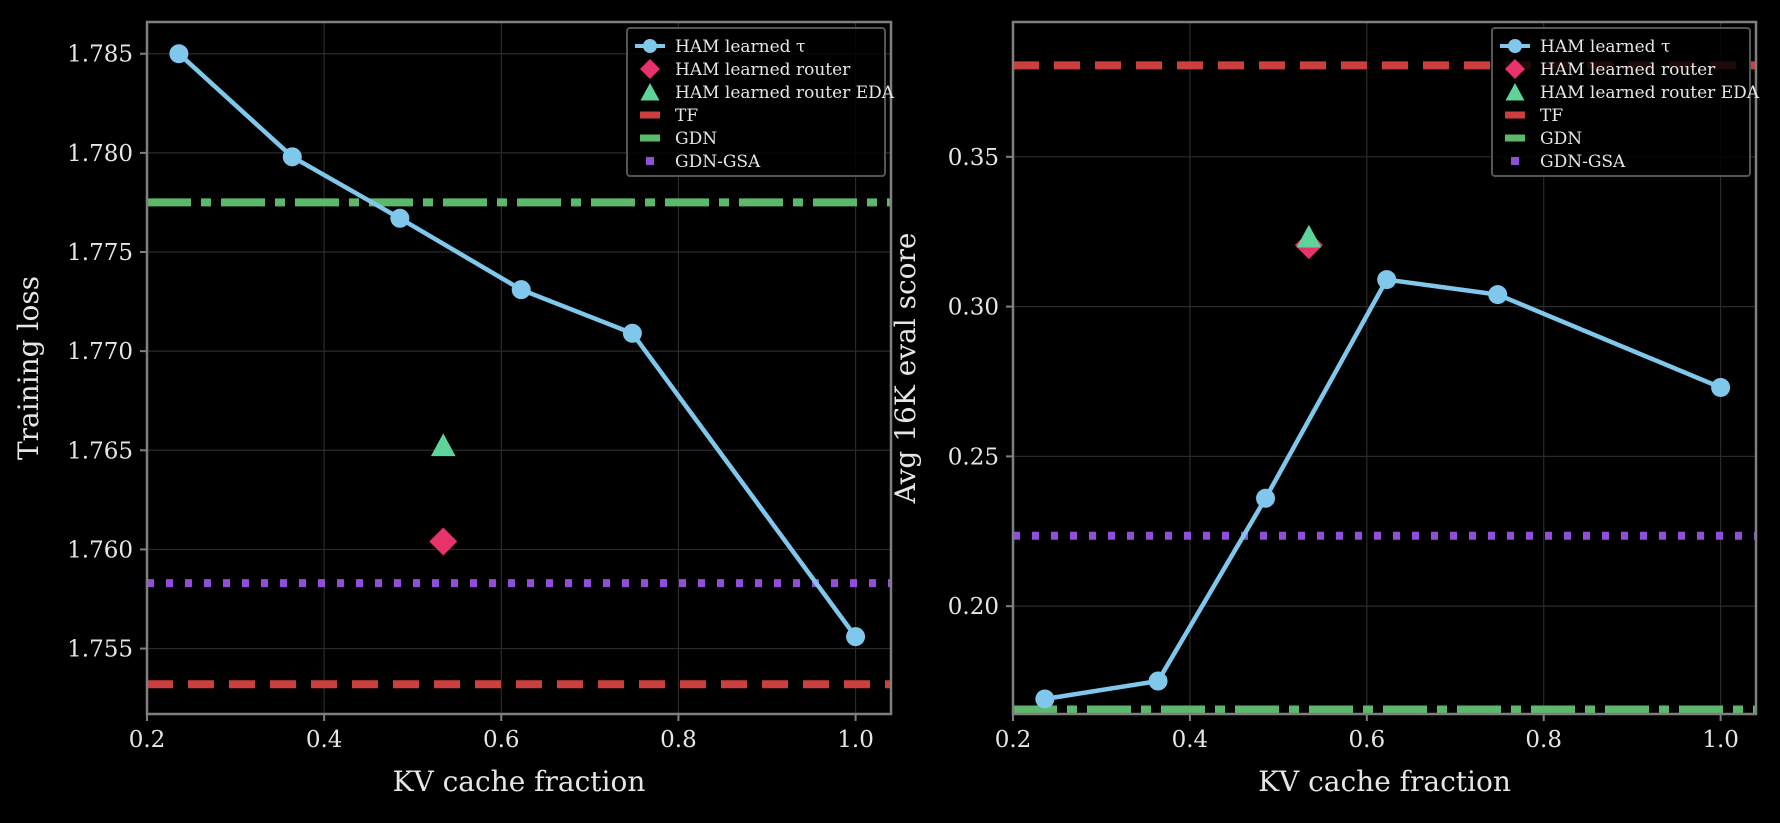 This screenshot has width=1780, height=823. I want to click on loss-legend-item-gdn: GDN, so click(678, 139).